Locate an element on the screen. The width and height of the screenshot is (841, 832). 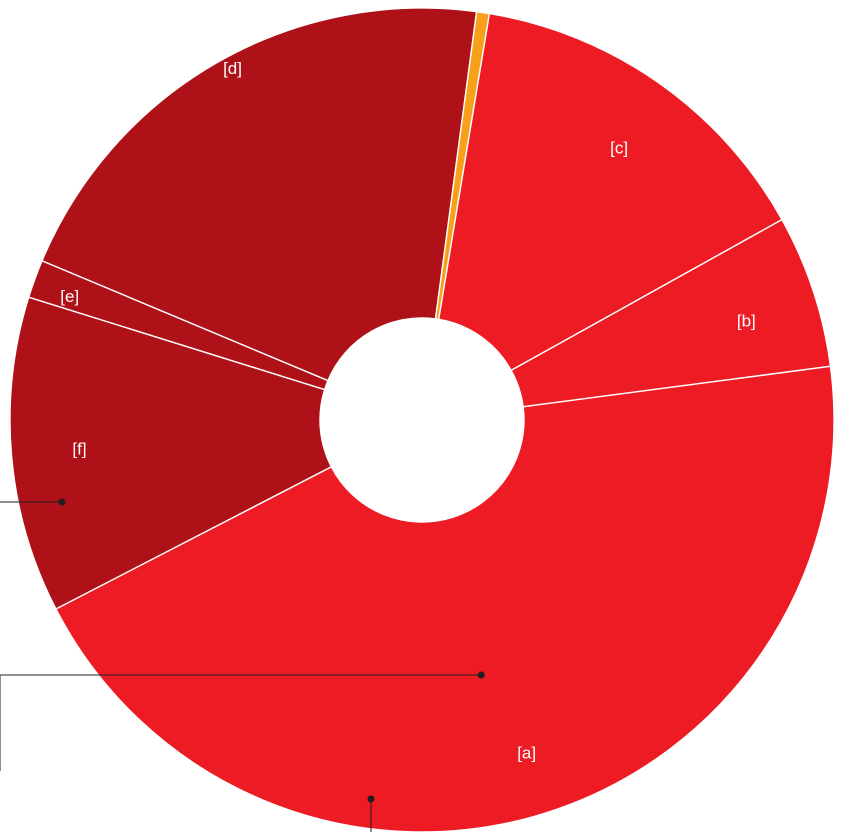
slice-label-b: [b] is located at coordinates (746, 321).